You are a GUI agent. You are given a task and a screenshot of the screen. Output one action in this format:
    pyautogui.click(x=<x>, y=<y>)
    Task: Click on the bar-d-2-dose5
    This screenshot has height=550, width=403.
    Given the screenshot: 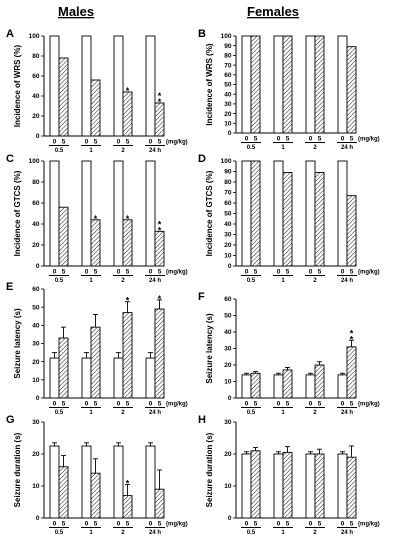 What is the action you would take?
    pyautogui.click(x=319, y=219)
    